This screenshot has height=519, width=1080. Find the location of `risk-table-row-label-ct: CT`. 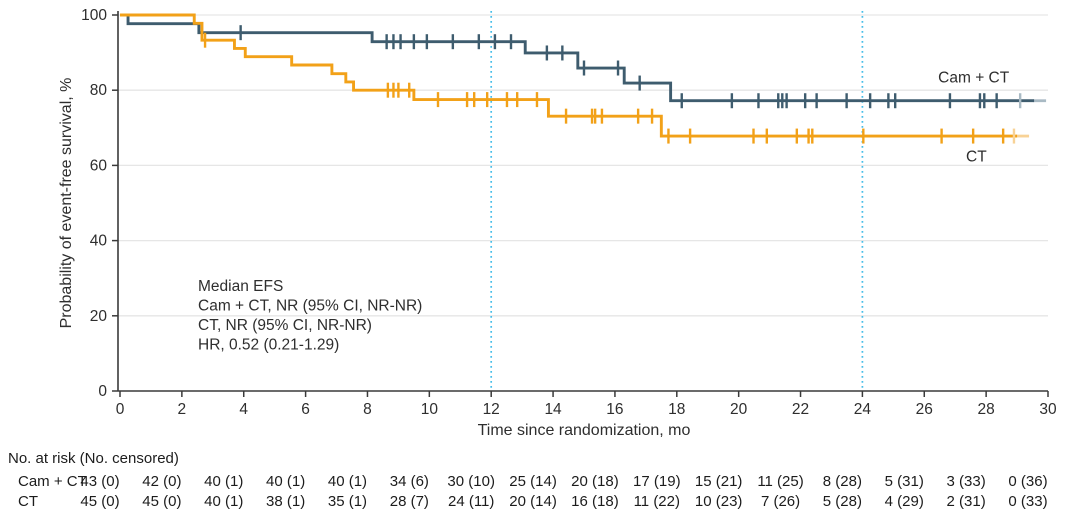

risk-table-row-label-ct: CT is located at coordinates (28, 501).